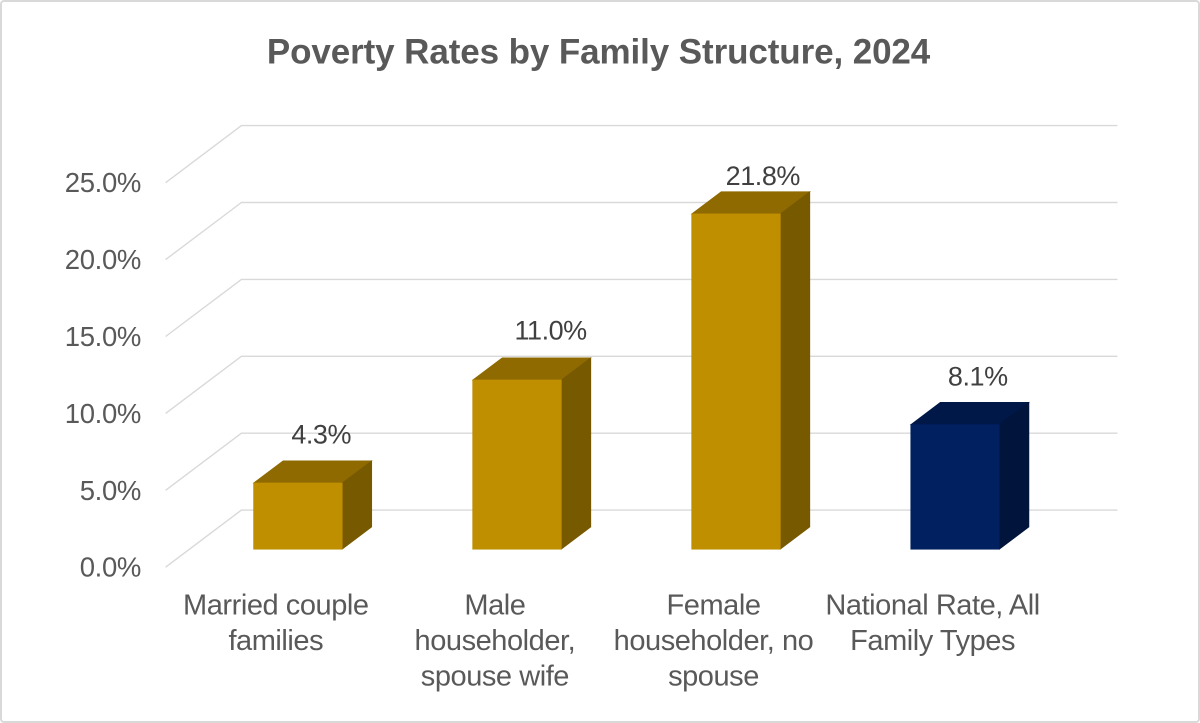 This screenshot has height=723, width=1200. I want to click on svg-text: Married couple, so click(276, 606).